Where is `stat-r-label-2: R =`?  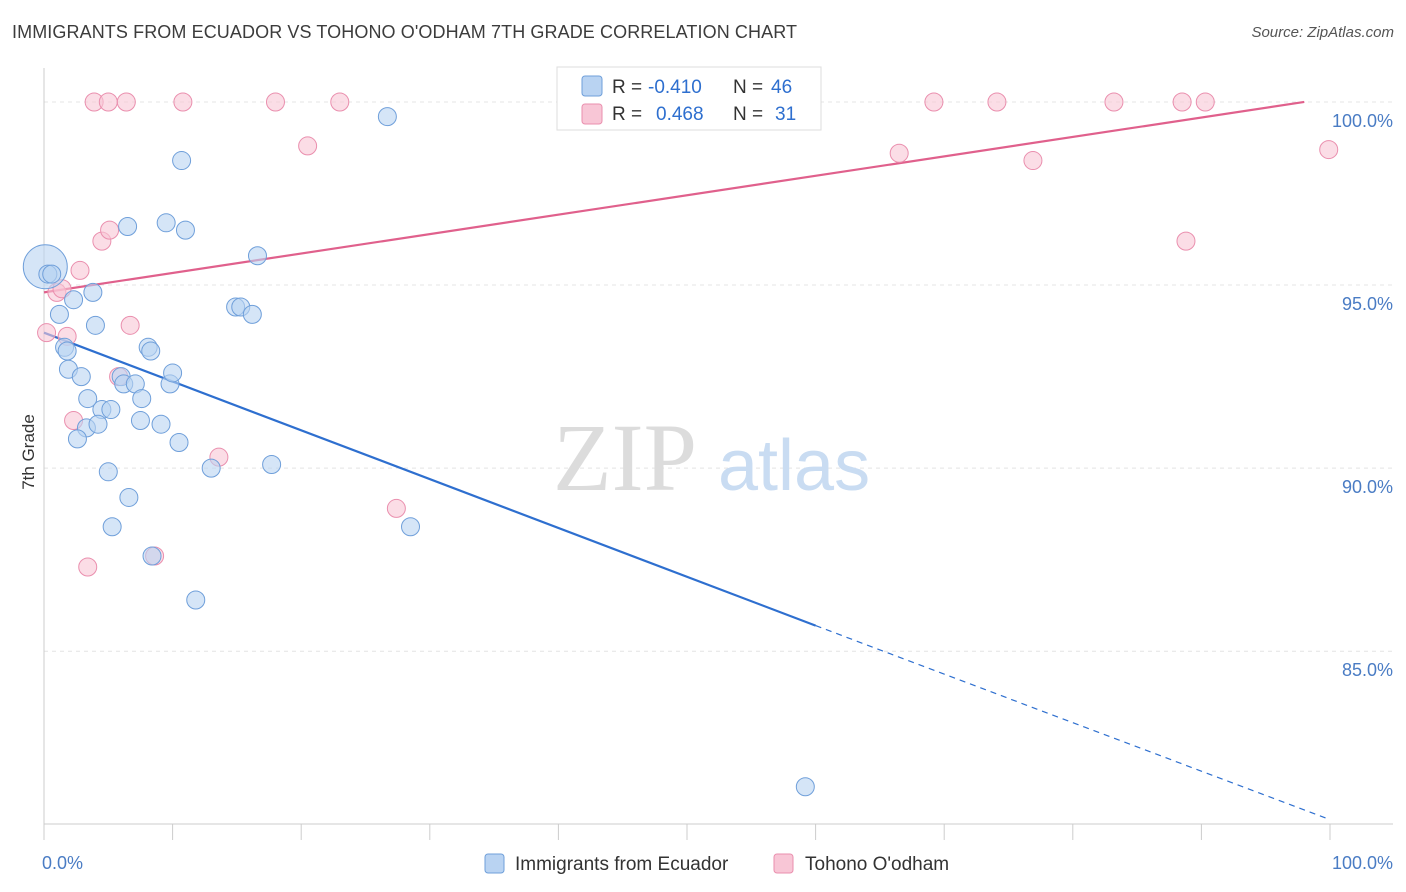
stat-r-label-2: R = is located at coordinates (627, 114).